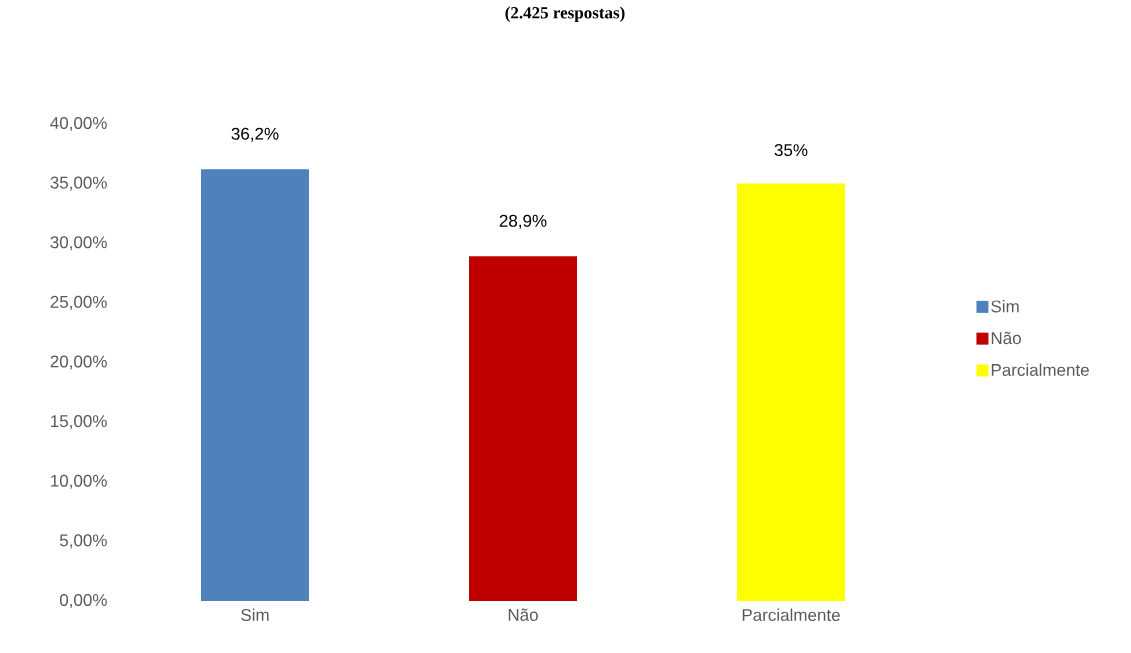 The image size is (1131, 653). What do you see at coordinates (78, 183) in the screenshot?
I see `y-tick-label: 35,00%` at bounding box center [78, 183].